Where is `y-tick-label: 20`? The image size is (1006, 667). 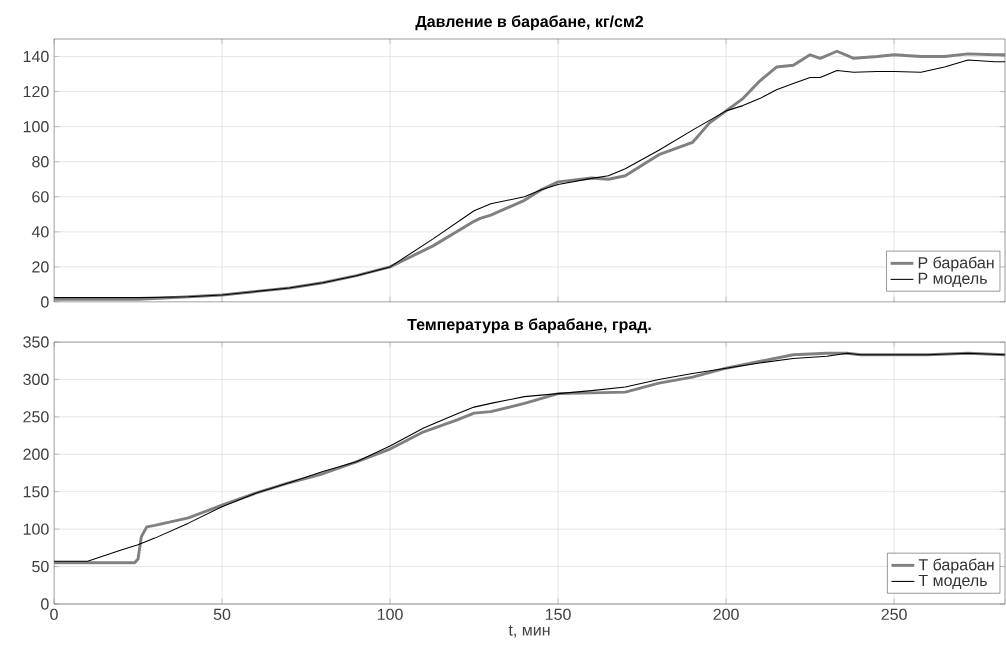
y-tick-label: 20 is located at coordinates (40, 267).